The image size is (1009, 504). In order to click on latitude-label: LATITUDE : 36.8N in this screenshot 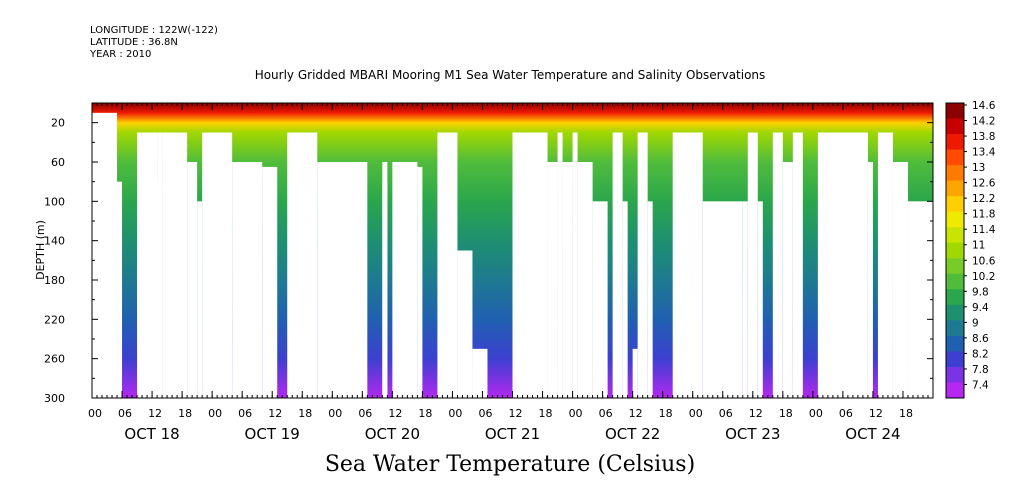, I will do `click(134, 42)`.